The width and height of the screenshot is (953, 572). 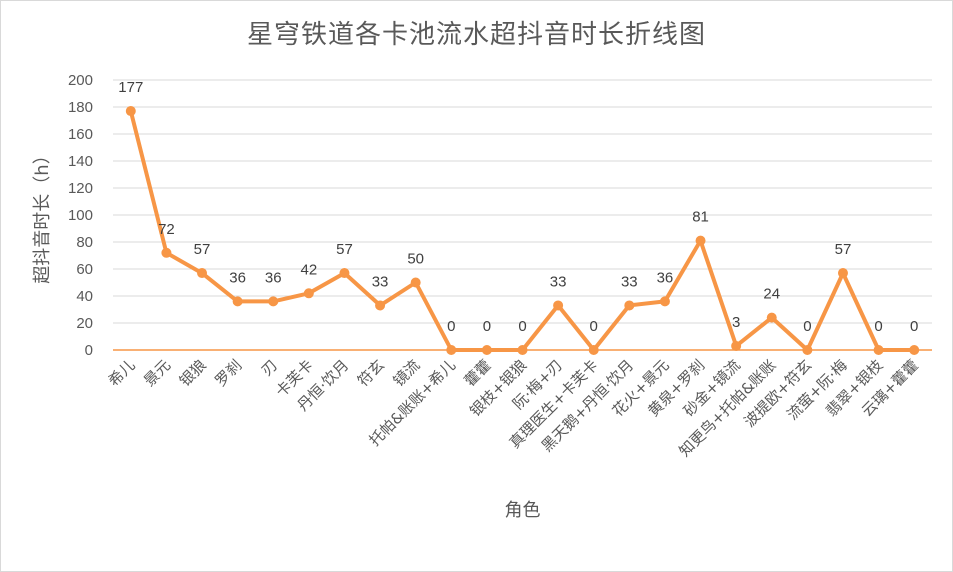 I want to click on data-label: 50, so click(x=415, y=259).